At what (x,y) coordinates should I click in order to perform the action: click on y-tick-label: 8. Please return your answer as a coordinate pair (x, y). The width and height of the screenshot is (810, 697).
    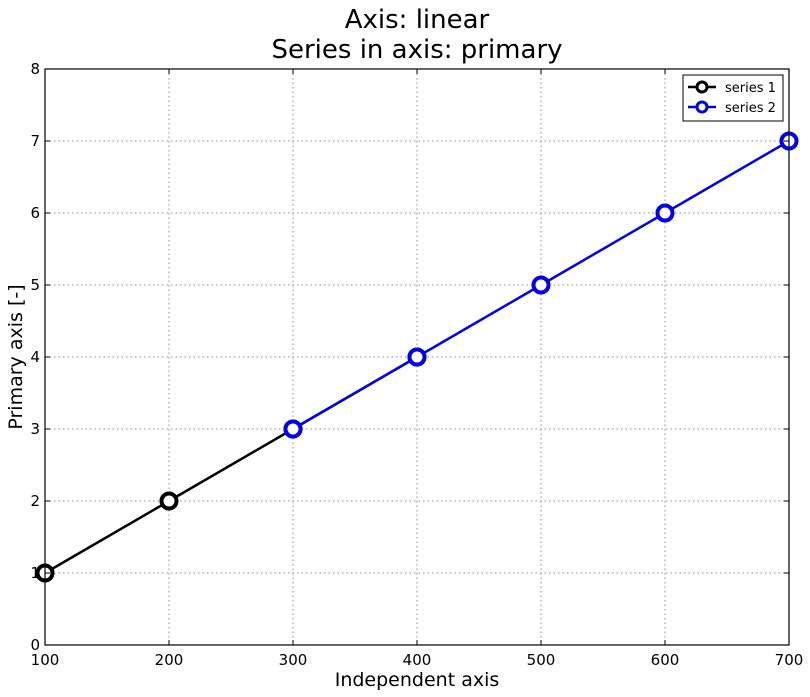
    Looking at the image, I should click on (35, 69).